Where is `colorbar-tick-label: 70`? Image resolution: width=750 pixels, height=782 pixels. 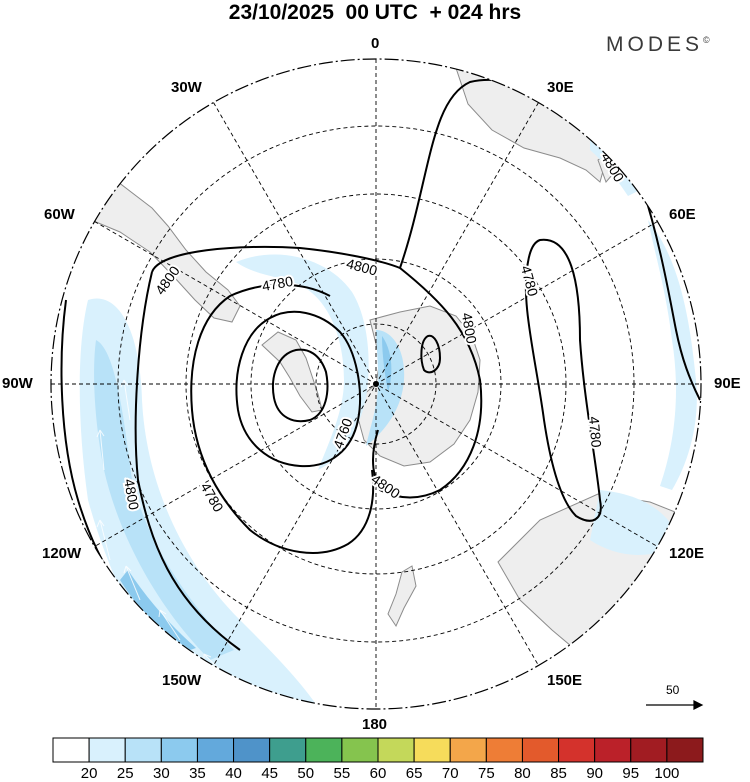
colorbar-tick-label: 70 is located at coordinates (450, 773).